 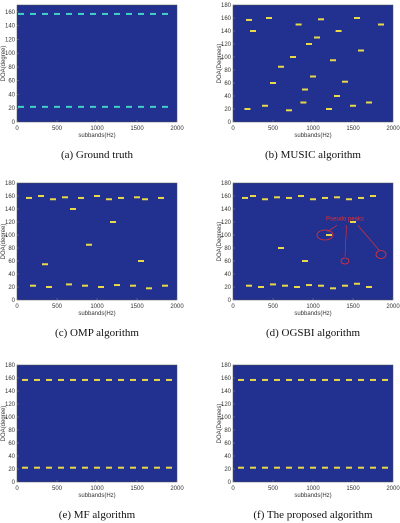 What do you see at coordinates (273, 307) in the screenshot?
I see `x-tick-label: 500` at bounding box center [273, 307].